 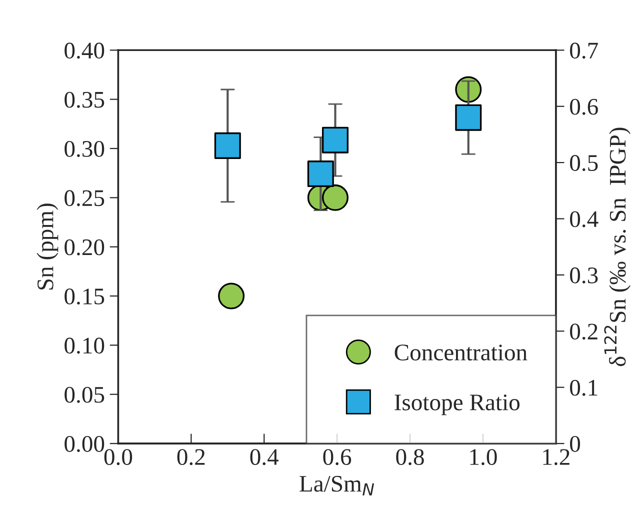 What do you see at coordinates (575, 444) in the screenshot?
I see `y2-tick-label: 0` at bounding box center [575, 444].